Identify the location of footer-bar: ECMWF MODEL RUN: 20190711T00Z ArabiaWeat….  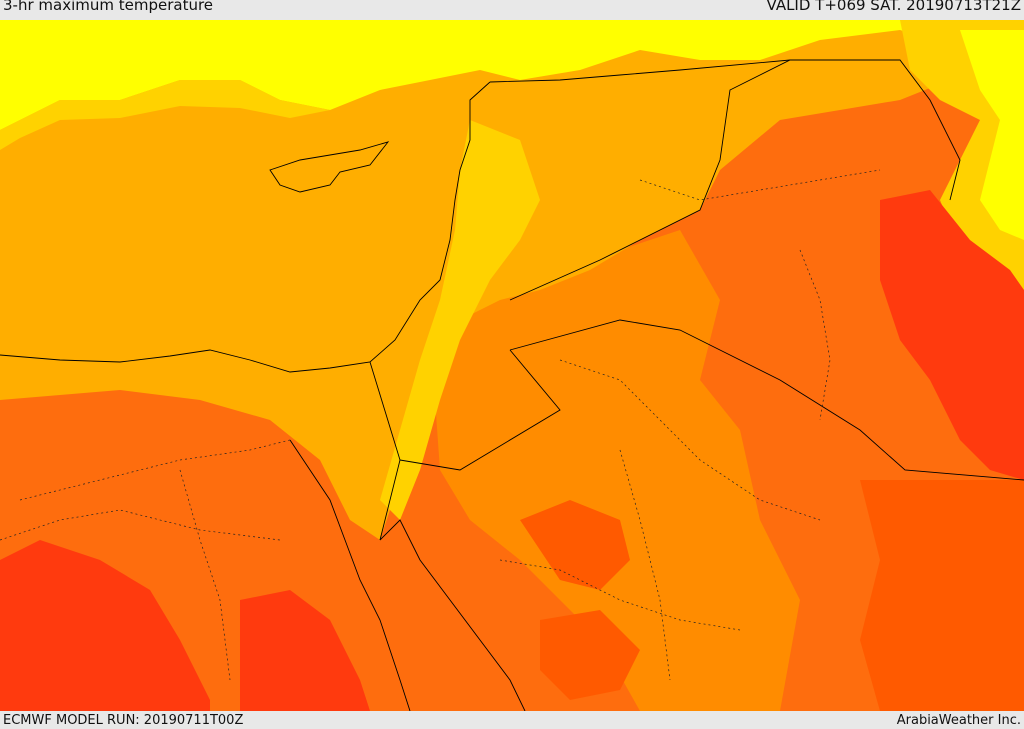
(512, 720).